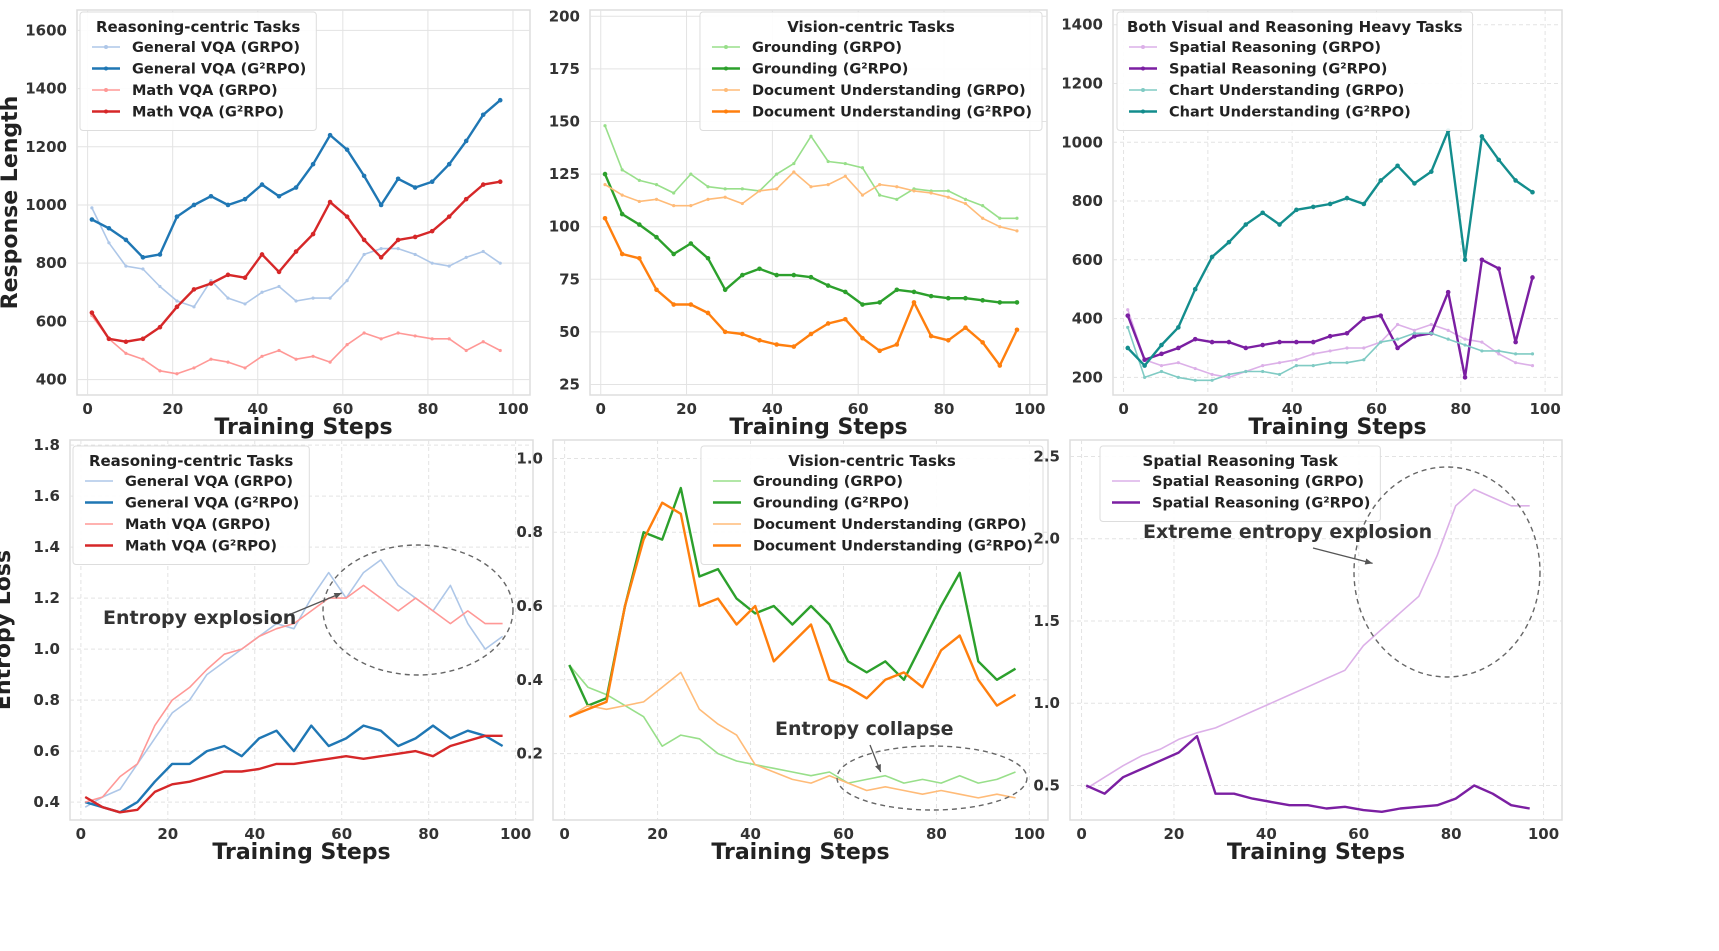 The width and height of the screenshot is (1719, 951). Describe the element at coordinates (51, 321) in the screenshot. I see `y-tick-label: 600` at that location.